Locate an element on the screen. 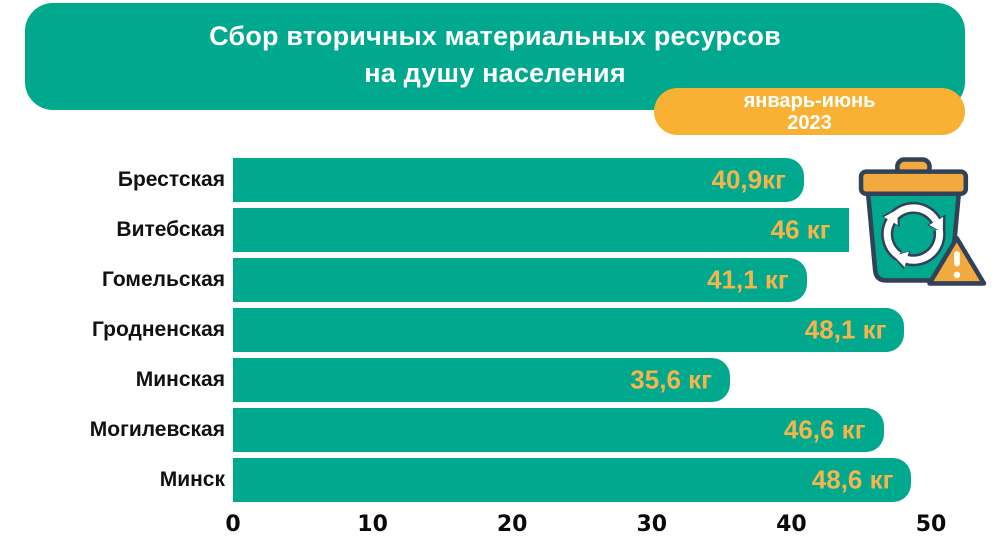 The height and width of the screenshot is (550, 1000). bar-6: 46,6 кг is located at coordinates (558, 430).